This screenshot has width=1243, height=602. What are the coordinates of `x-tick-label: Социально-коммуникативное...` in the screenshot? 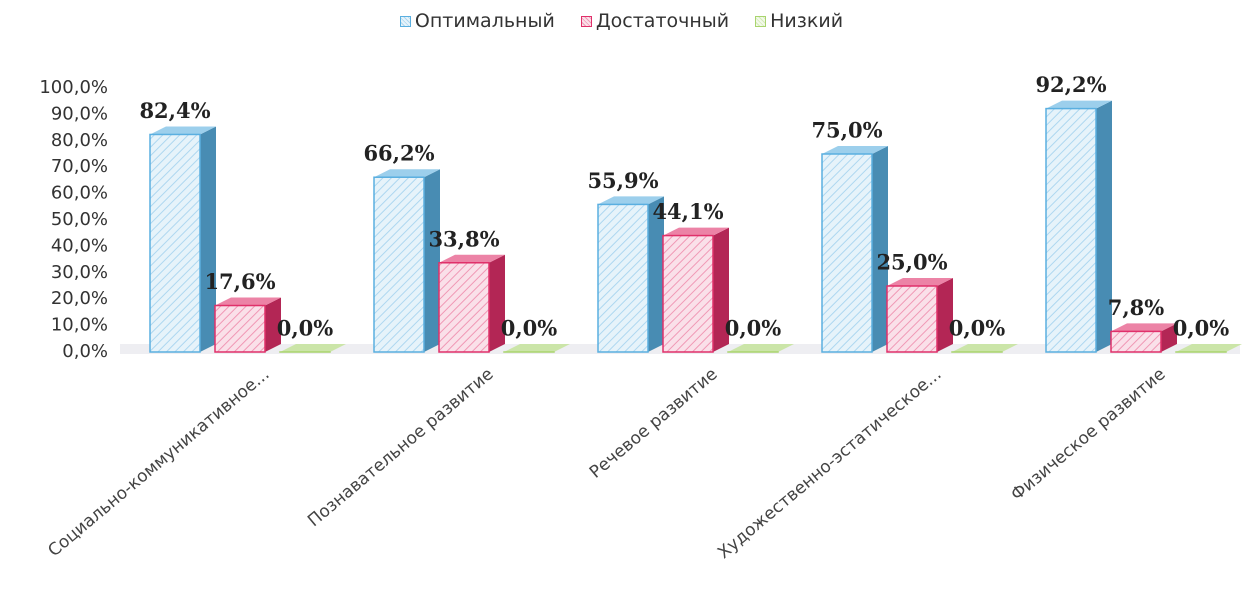 It's located at (158, 462).